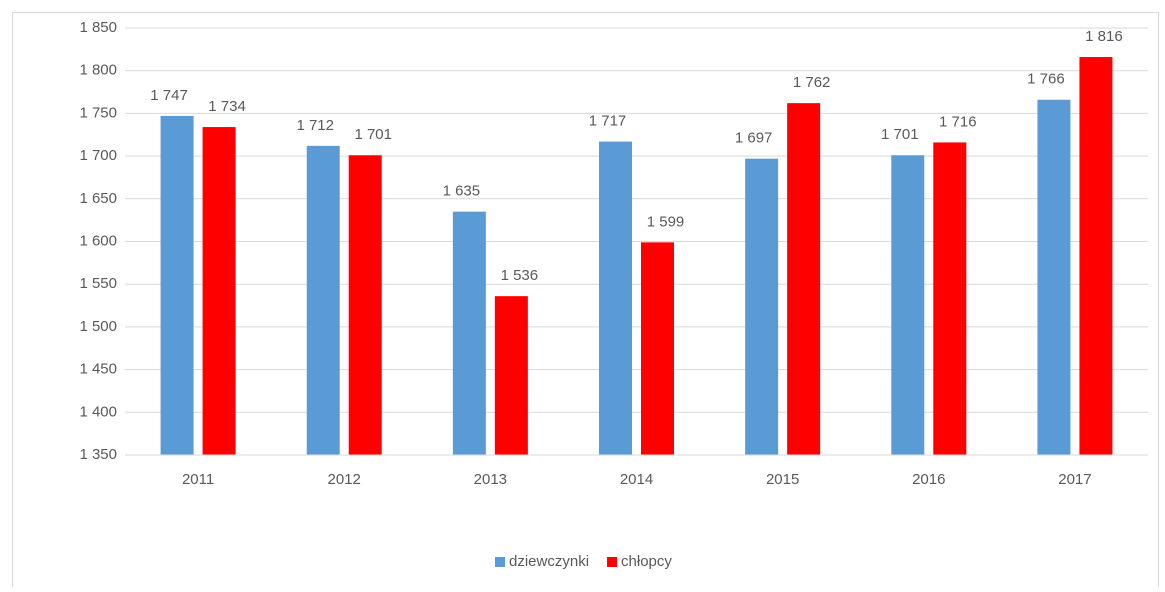 This screenshot has height=592, width=1165. What do you see at coordinates (490, 479) in the screenshot?
I see `x-tick-label: 2013` at bounding box center [490, 479].